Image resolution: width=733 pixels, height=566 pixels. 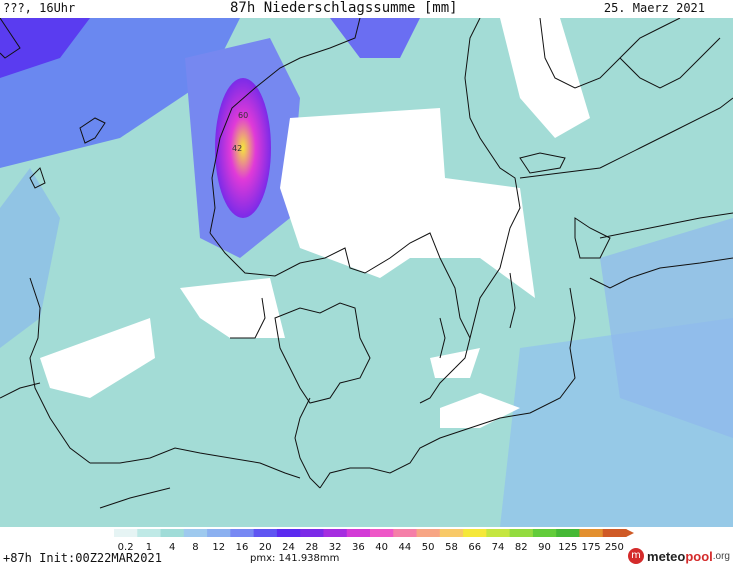 What do you see at coordinates (405, 547) in the screenshot?
I see `scale-tick-label: 44` at bounding box center [405, 547].